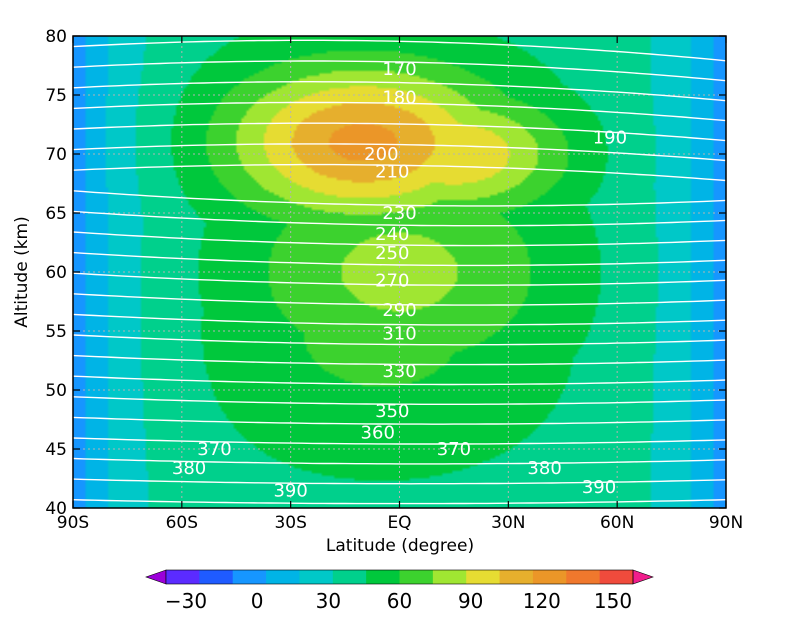 The height and width of the screenshot is (618, 800). Describe the element at coordinates (73, 523) in the screenshot. I see `x-tick-label: 90S` at that location.